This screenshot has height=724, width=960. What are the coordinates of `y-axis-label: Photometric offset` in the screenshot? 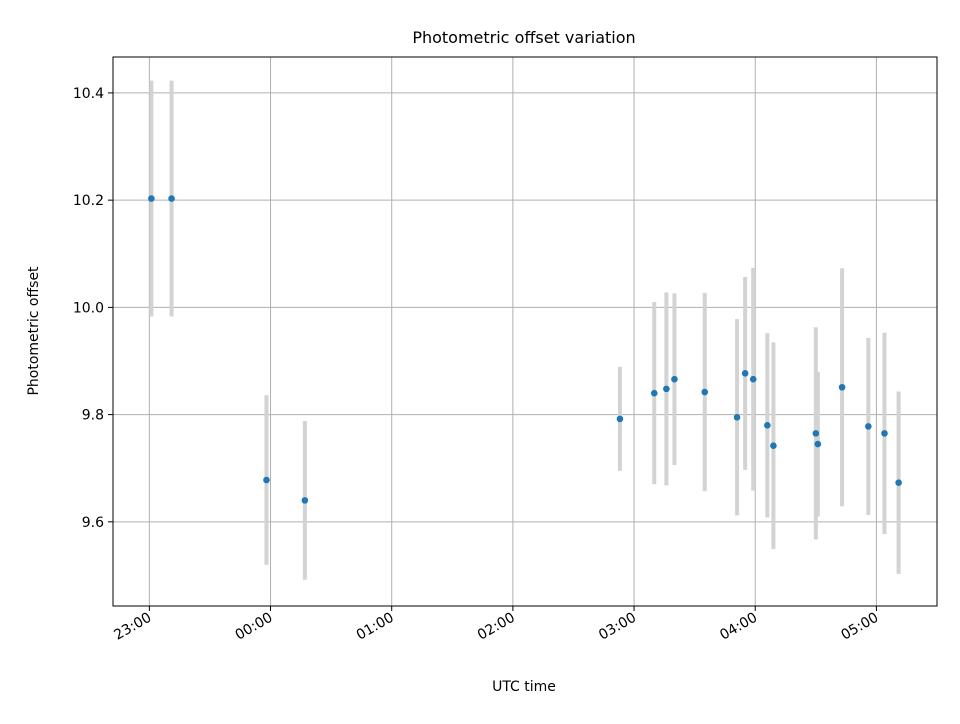 It's located at (34, 331).